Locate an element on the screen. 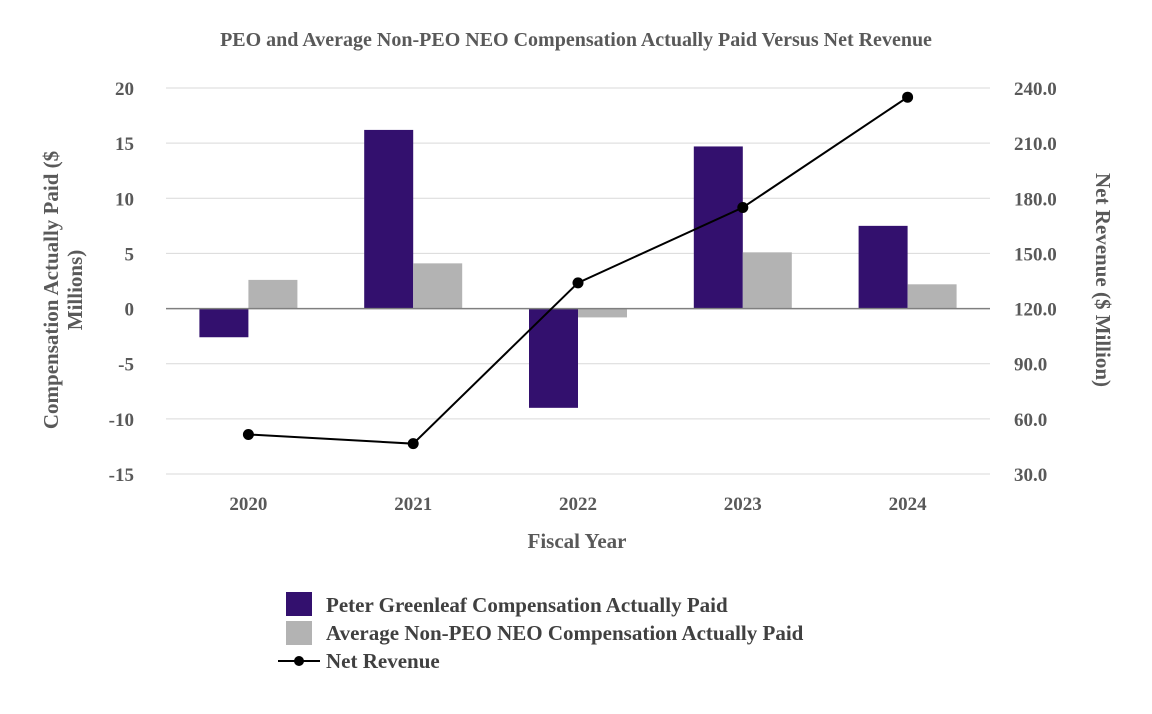 This screenshot has width=1152, height=714. y2-tick-label: 150.0 is located at coordinates (1035, 254).